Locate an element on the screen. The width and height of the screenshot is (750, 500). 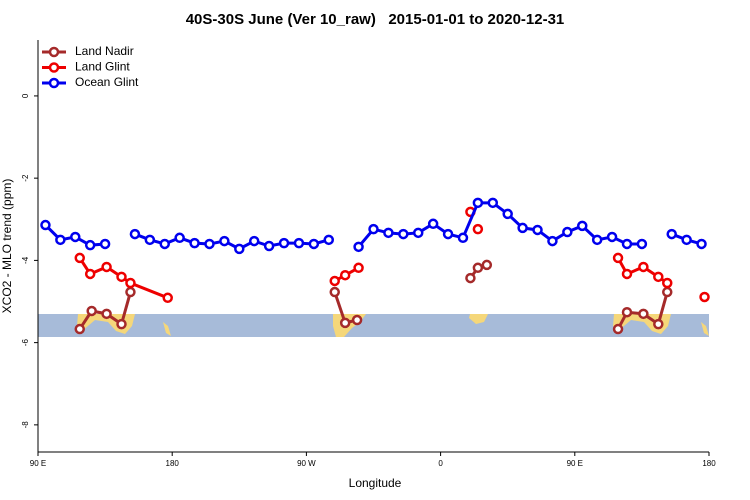
legend-label: Land Nadir is located at coordinates (104, 51).